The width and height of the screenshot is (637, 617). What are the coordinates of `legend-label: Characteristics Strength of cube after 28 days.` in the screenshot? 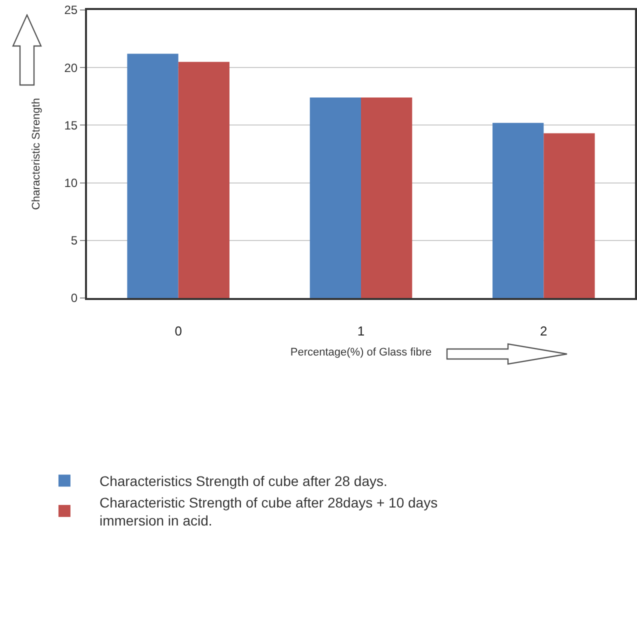 It's located at (243, 481).